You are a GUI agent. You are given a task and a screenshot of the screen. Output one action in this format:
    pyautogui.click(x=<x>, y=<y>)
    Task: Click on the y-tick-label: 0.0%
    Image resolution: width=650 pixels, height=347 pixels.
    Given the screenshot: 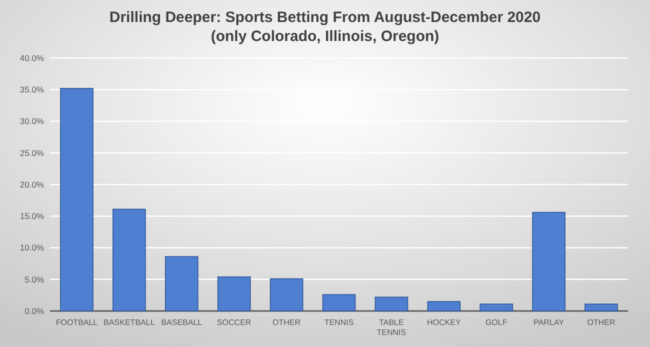 What is the action you would take?
    pyautogui.click(x=34, y=311)
    